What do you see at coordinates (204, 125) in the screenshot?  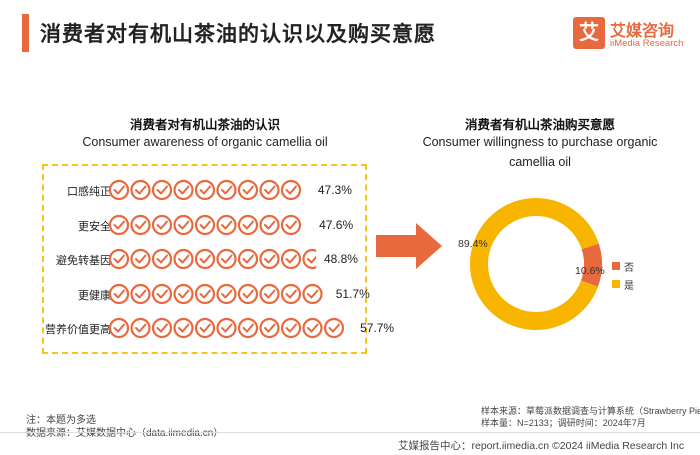 I see `awareness-title-cn: 消费者对有机山茶油的认识` at bounding box center [204, 125].